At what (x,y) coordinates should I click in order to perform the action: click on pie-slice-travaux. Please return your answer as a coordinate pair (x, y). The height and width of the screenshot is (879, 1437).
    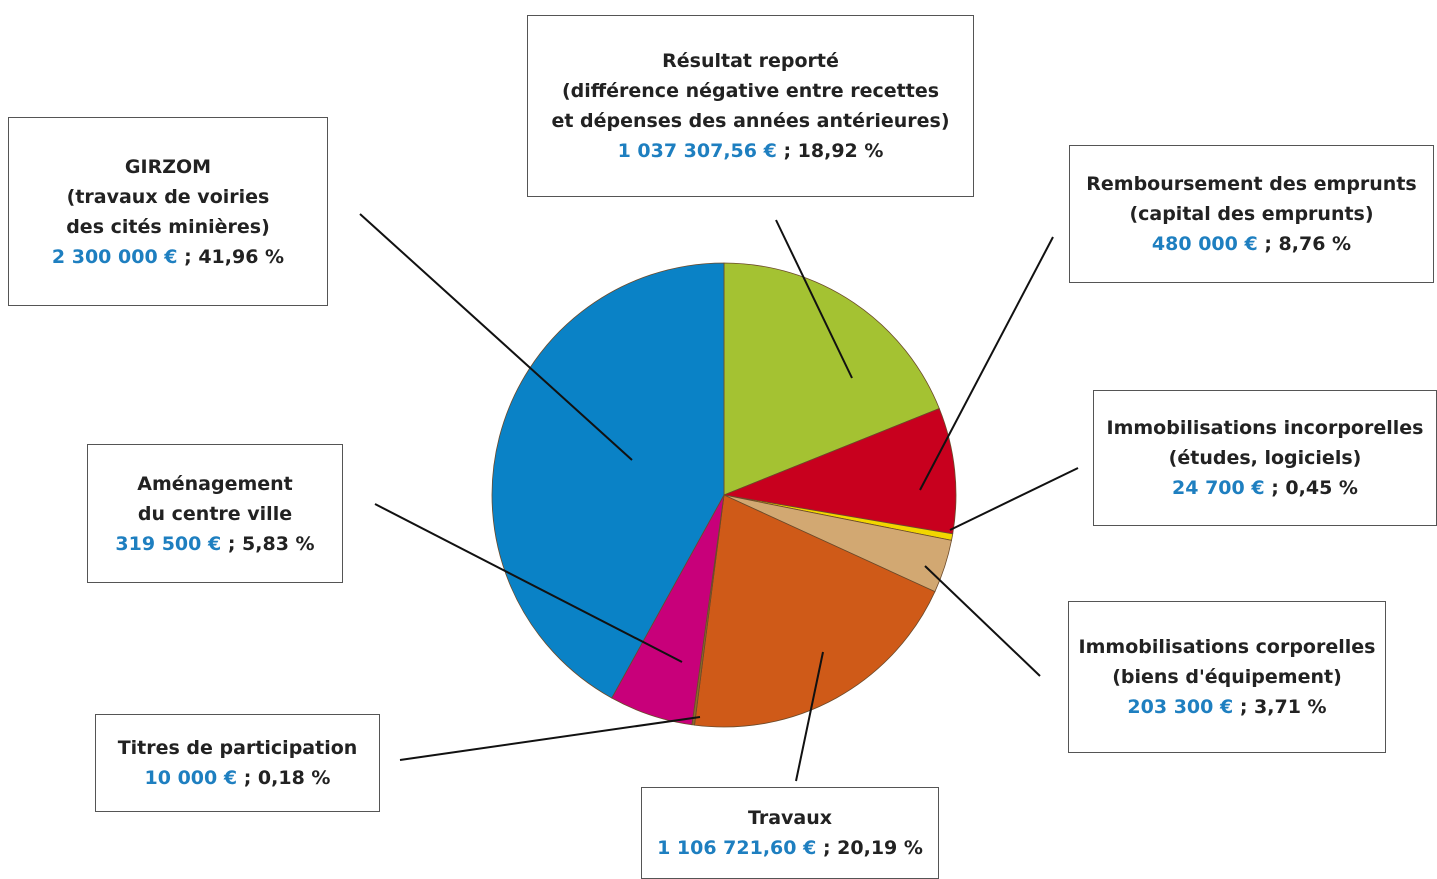
    Looking at the image, I should click on (815, 611).